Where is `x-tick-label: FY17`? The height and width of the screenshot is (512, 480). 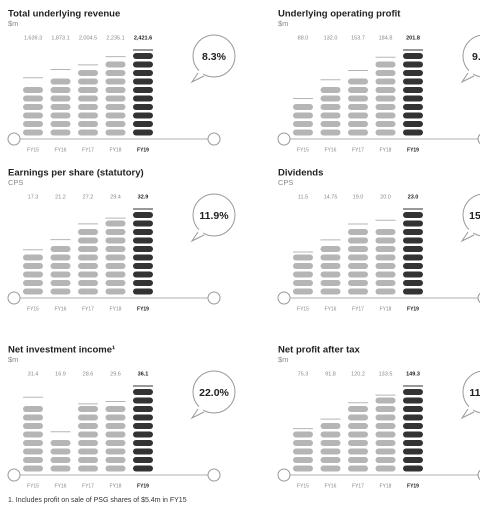
x-tick-label: FY17 is located at coordinates (88, 486).